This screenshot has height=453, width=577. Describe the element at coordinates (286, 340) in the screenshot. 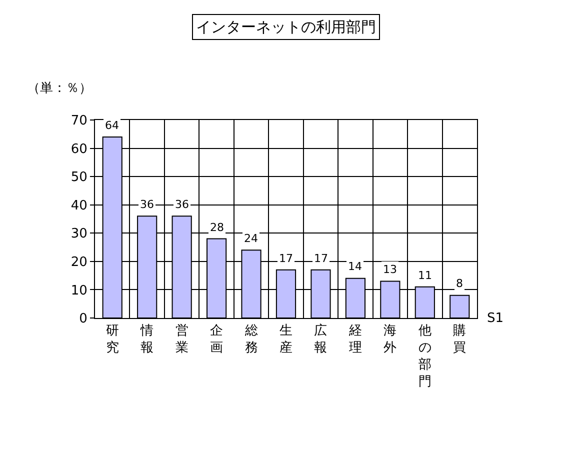

I see `x-tick-label: 生産` at that location.